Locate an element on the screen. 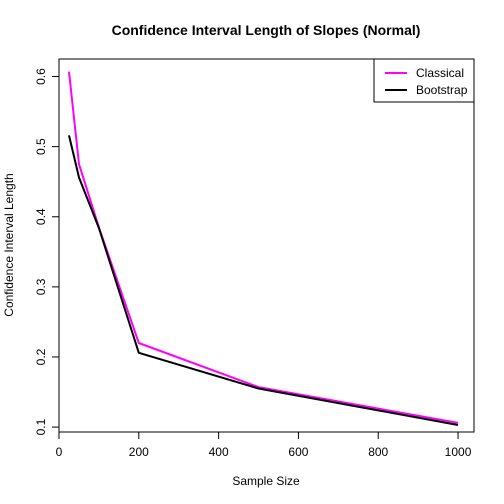 This screenshot has width=504, height=504. legend: Classical Bootstrap is located at coordinates (424, 80).